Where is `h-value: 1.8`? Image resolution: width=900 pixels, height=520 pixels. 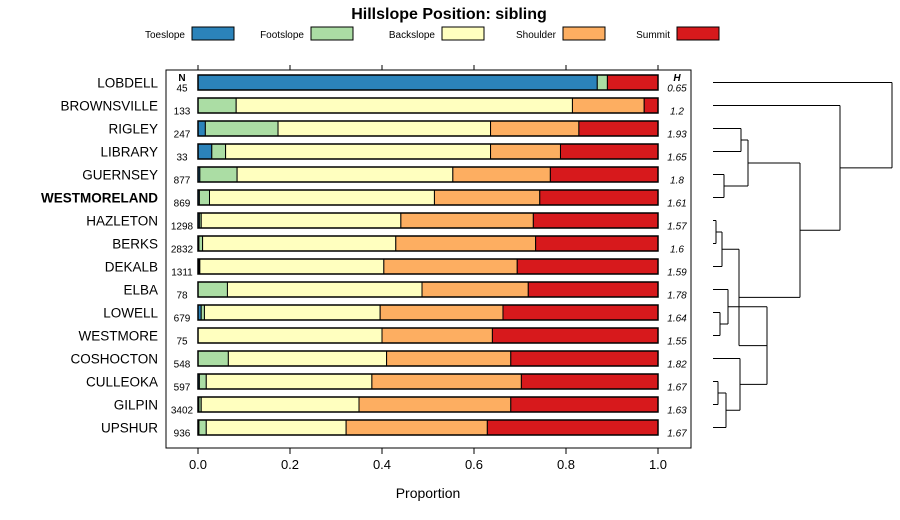
h-value: 1.8 is located at coordinates (677, 181).